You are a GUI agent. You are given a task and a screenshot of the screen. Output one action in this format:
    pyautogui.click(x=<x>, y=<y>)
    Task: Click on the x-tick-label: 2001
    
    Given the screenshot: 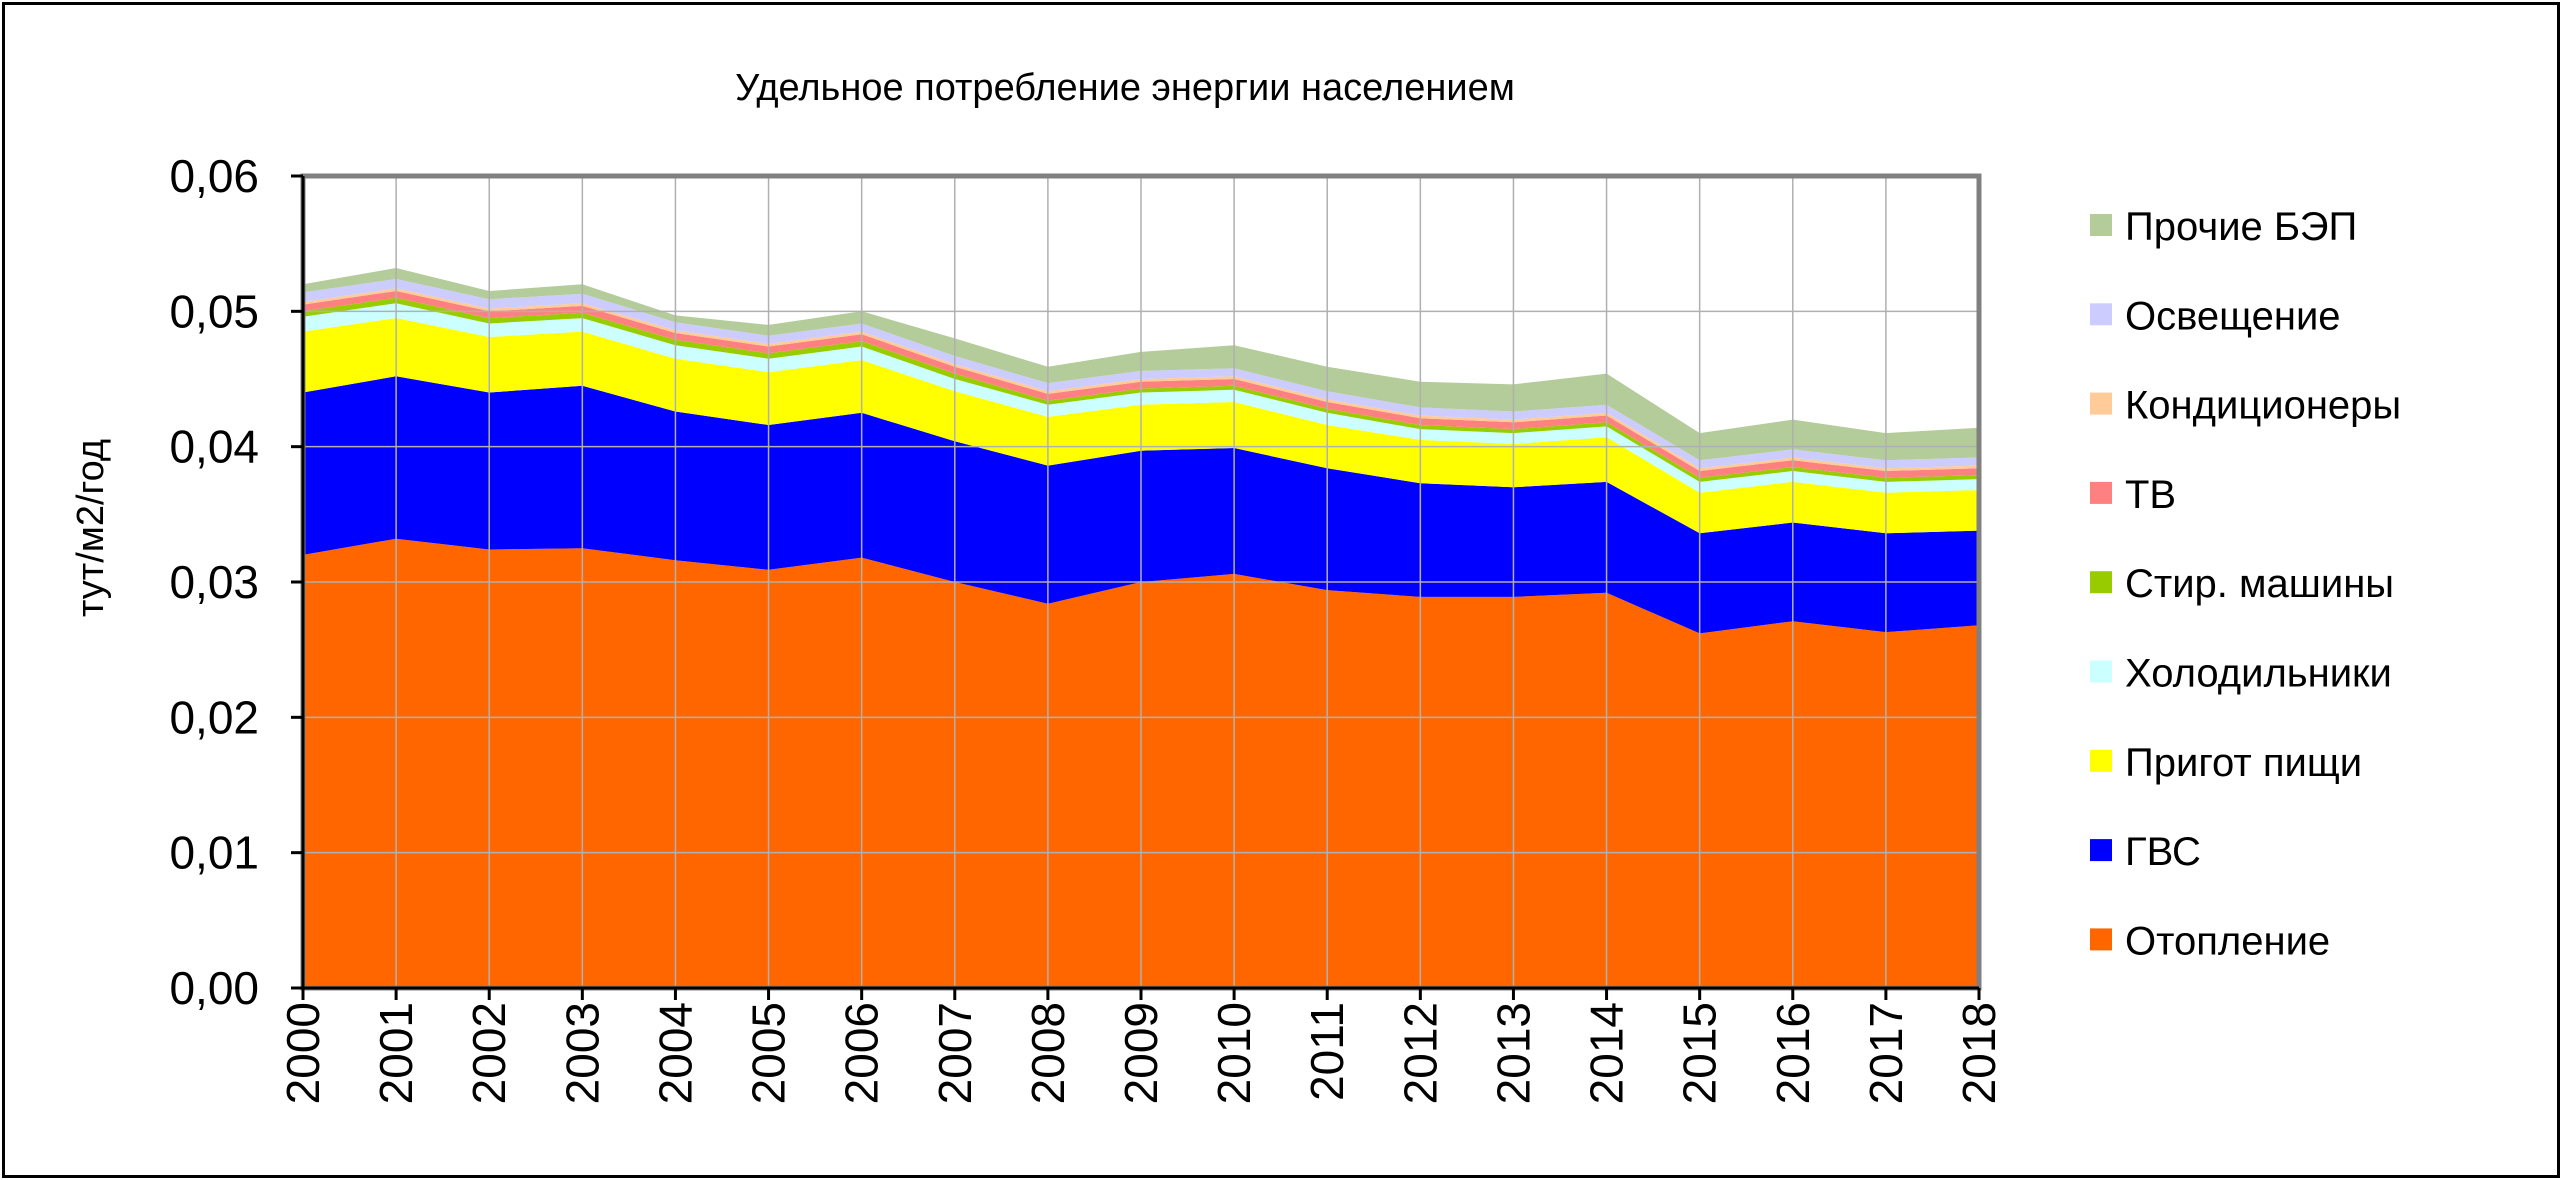 What is the action you would take?
    pyautogui.click(x=396, y=1053)
    